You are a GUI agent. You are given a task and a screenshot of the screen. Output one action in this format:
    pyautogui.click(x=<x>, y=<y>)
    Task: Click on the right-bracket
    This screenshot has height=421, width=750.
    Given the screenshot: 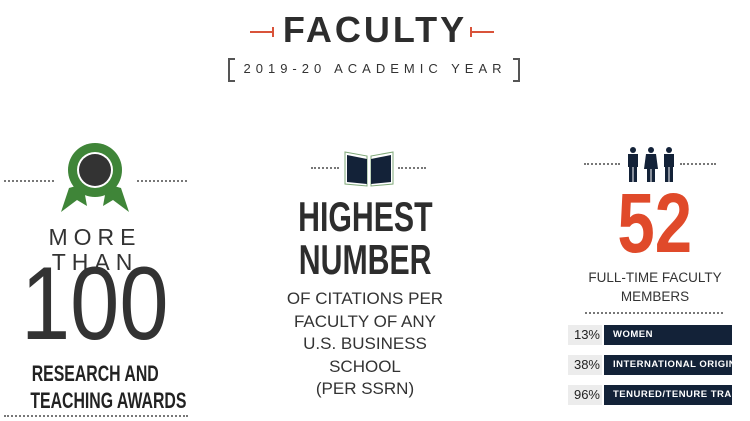 What is the action you would take?
    pyautogui.click(x=516, y=70)
    